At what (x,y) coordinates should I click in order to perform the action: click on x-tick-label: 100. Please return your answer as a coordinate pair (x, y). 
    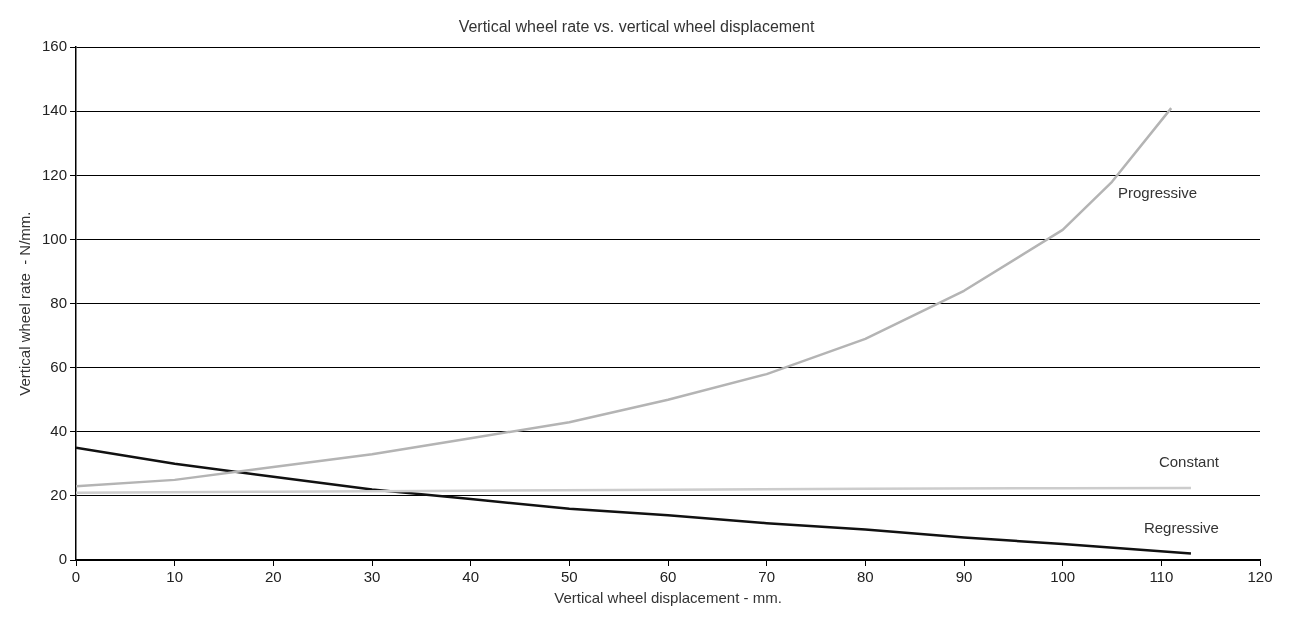
    Looking at the image, I should click on (1063, 577).